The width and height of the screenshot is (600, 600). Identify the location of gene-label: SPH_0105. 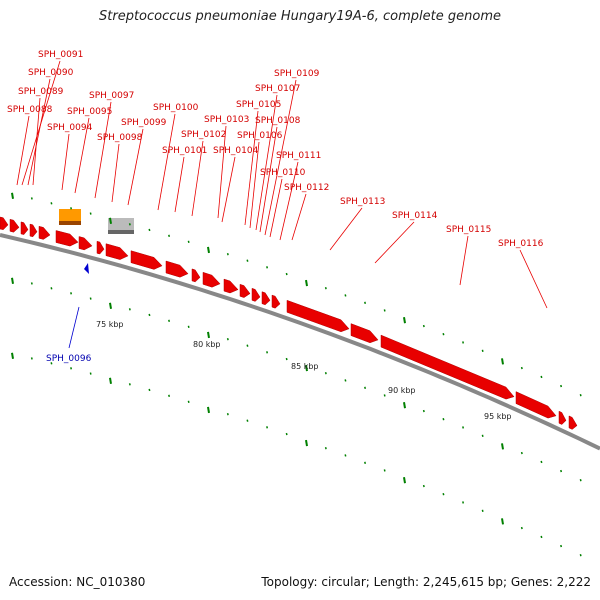
(258, 105).